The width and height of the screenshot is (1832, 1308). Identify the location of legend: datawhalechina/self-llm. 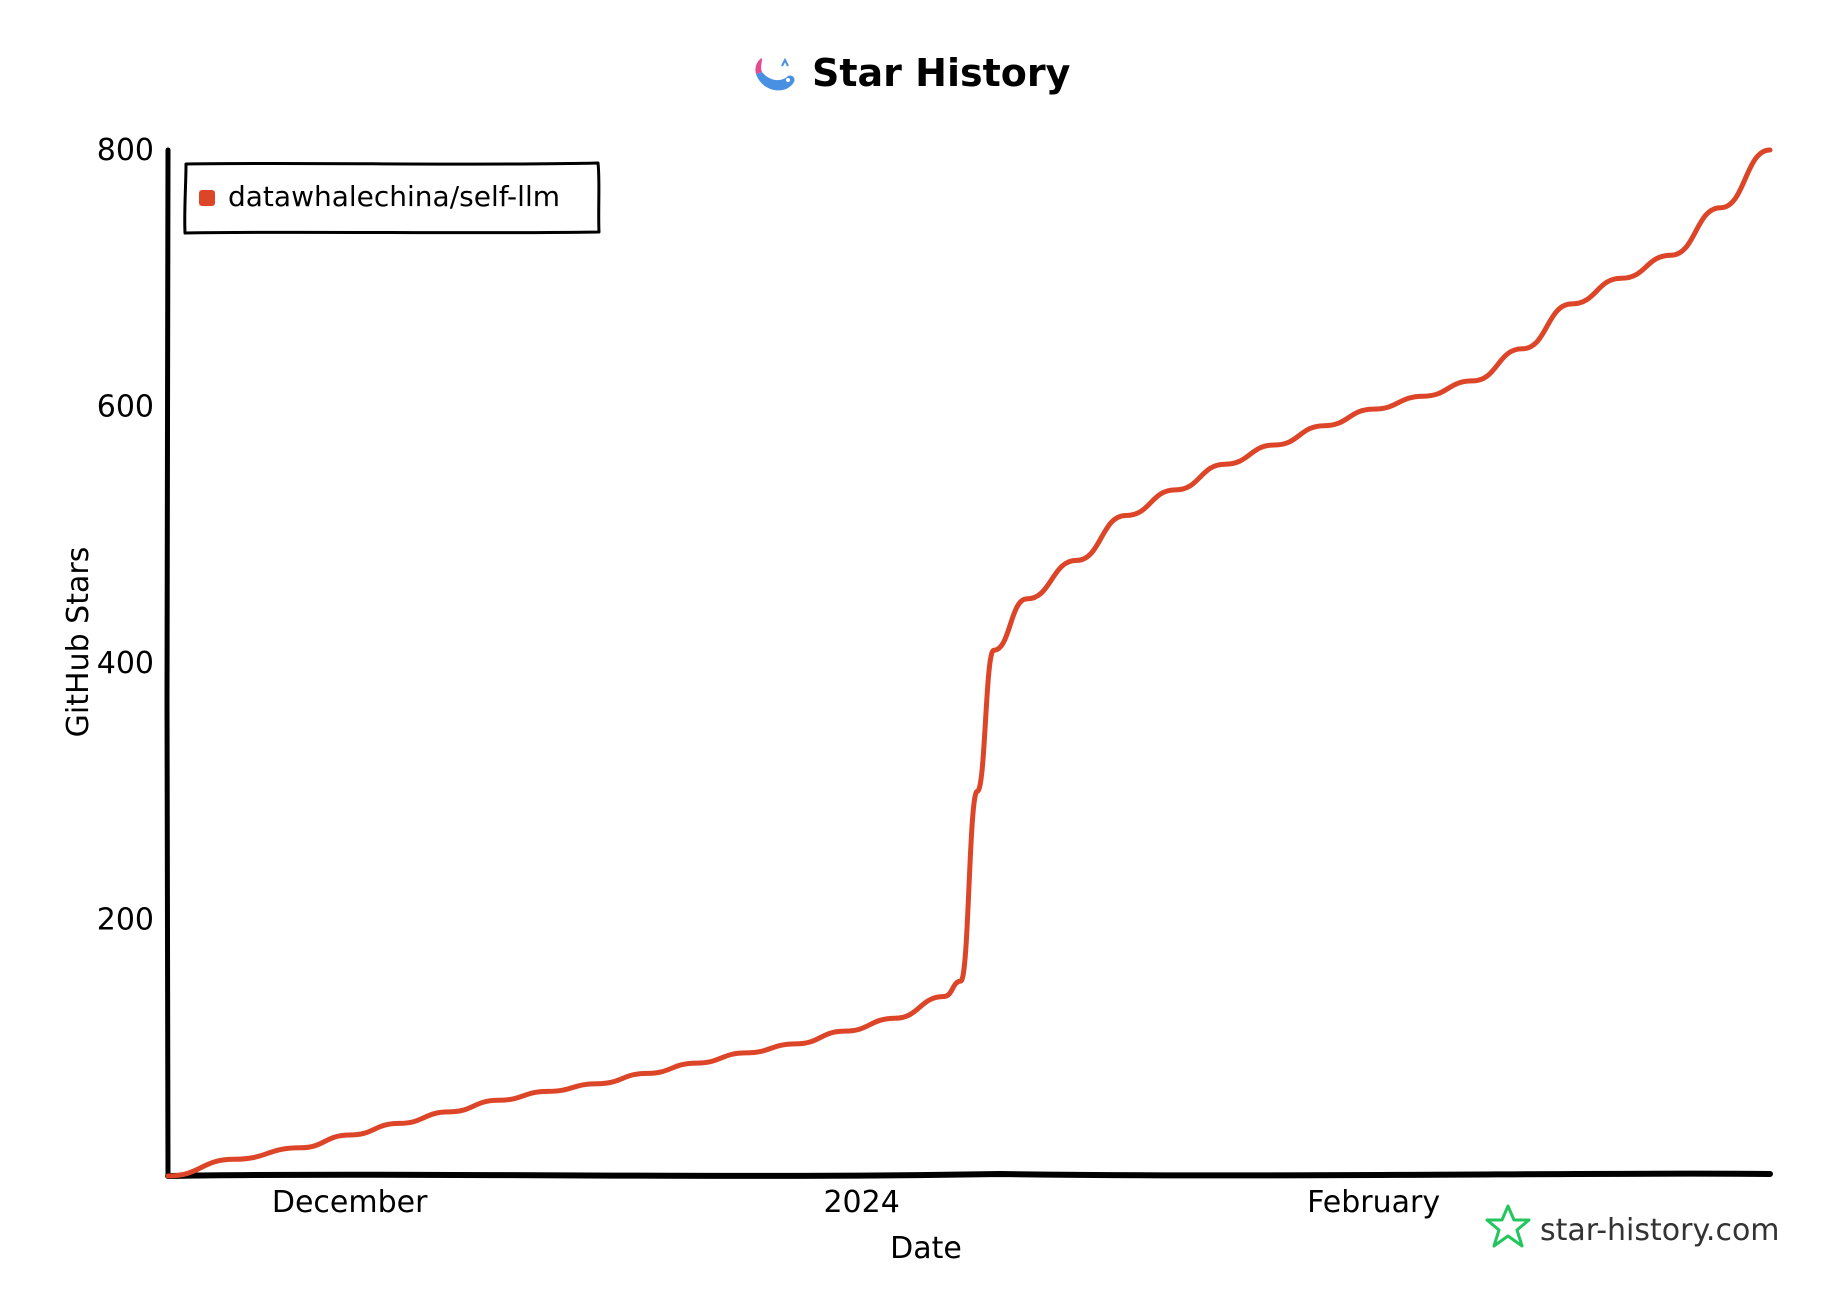
(392, 198).